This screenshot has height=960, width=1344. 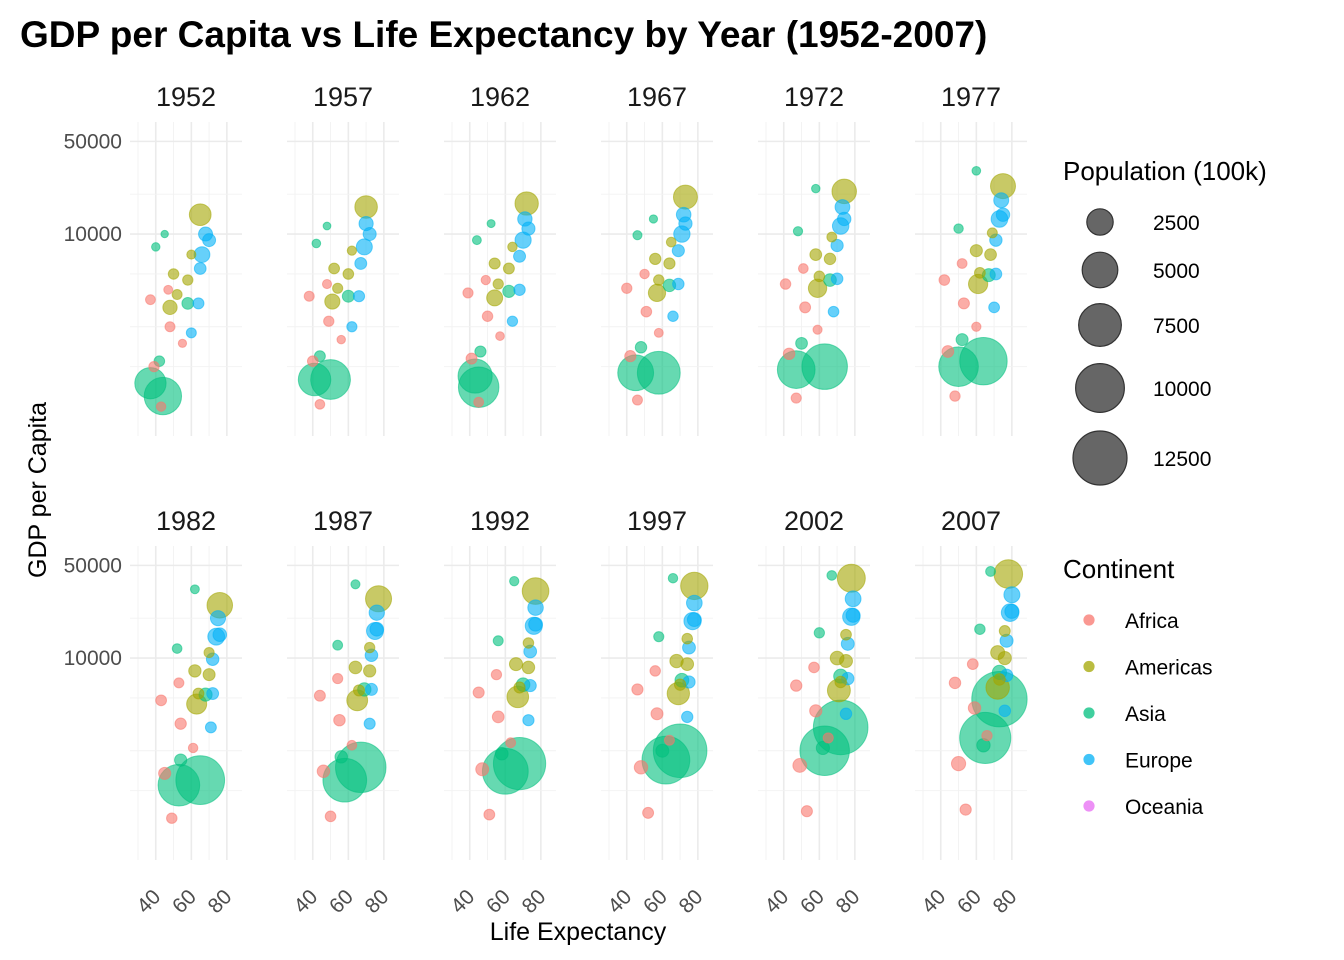 What do you see at coordinates (814, 521) in the screenshot?
I see `facet-strip-label: 2002` at bounding box center [814, 521].